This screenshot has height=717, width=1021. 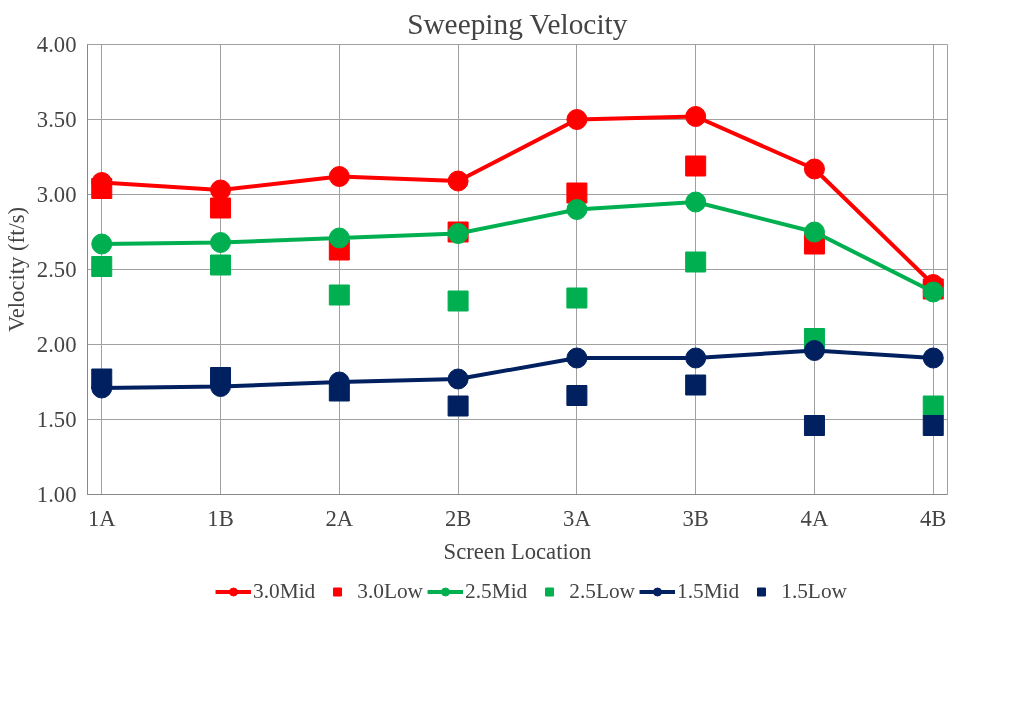 What do you see at coordinates (814, 518) in the screenshot?
I see `x-tick-label: 4A` at bounding box center [814, 518].